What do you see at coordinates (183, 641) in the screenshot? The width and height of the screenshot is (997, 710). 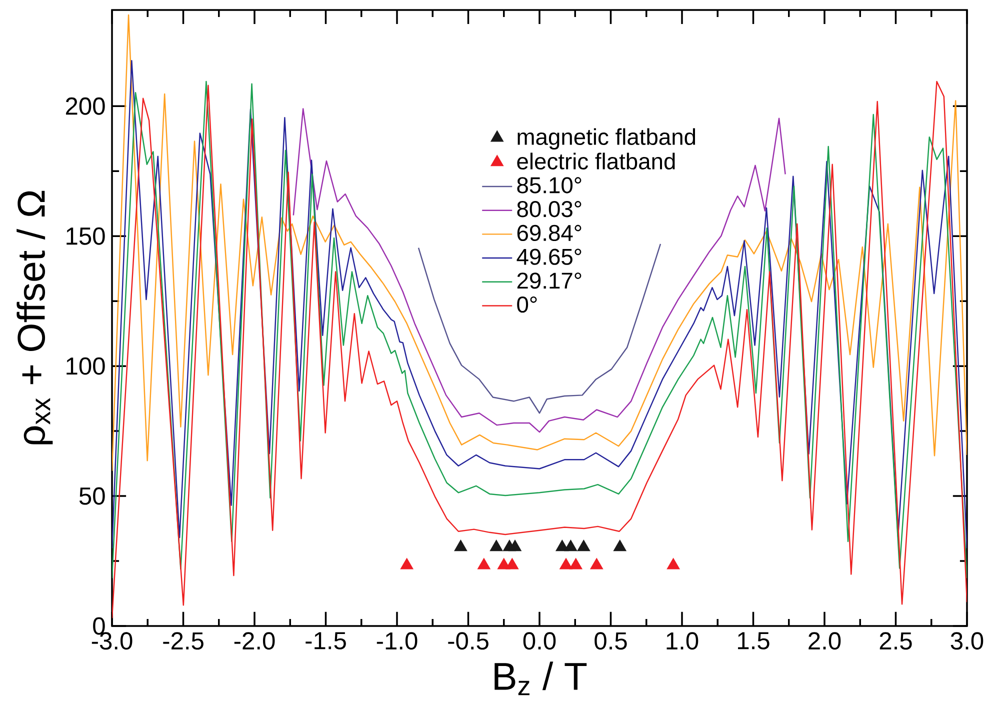 I see `x-tick-label: -2.5` at bounding box center [183, 641].